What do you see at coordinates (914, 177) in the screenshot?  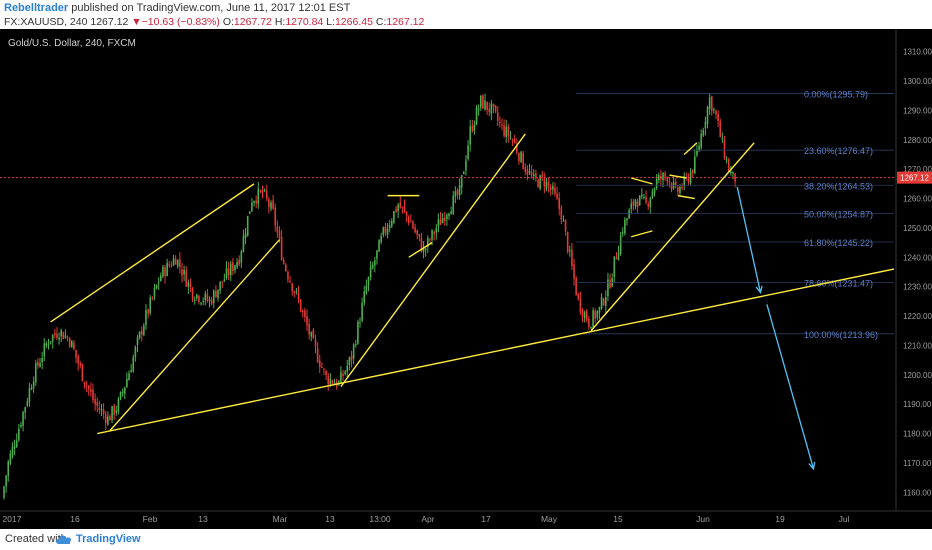 I see `current-price-tag` at bounding box center [914, 177].